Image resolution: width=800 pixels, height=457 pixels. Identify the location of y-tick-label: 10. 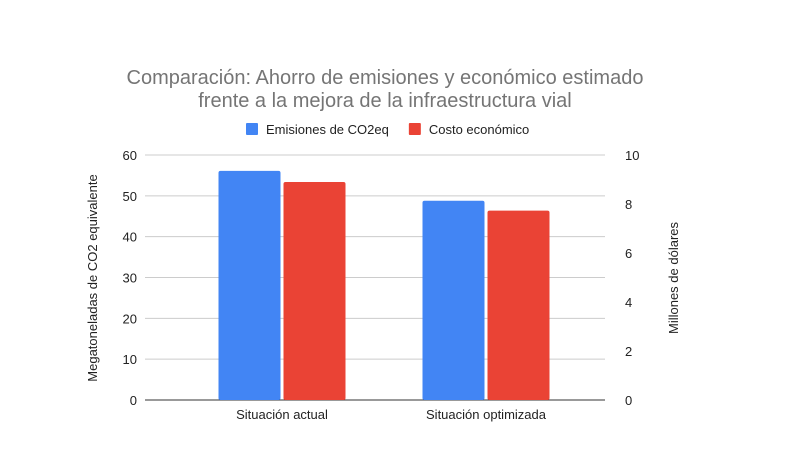
(130, 359).